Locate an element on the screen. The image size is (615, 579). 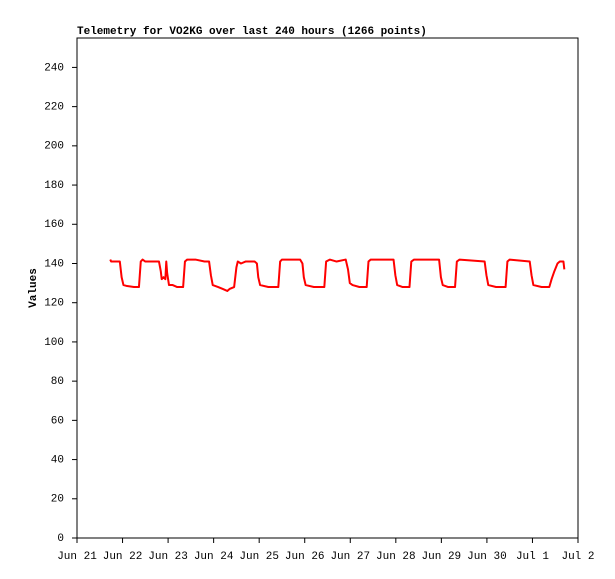
y-tick-label: 240 is located at coordinates (54, 68).